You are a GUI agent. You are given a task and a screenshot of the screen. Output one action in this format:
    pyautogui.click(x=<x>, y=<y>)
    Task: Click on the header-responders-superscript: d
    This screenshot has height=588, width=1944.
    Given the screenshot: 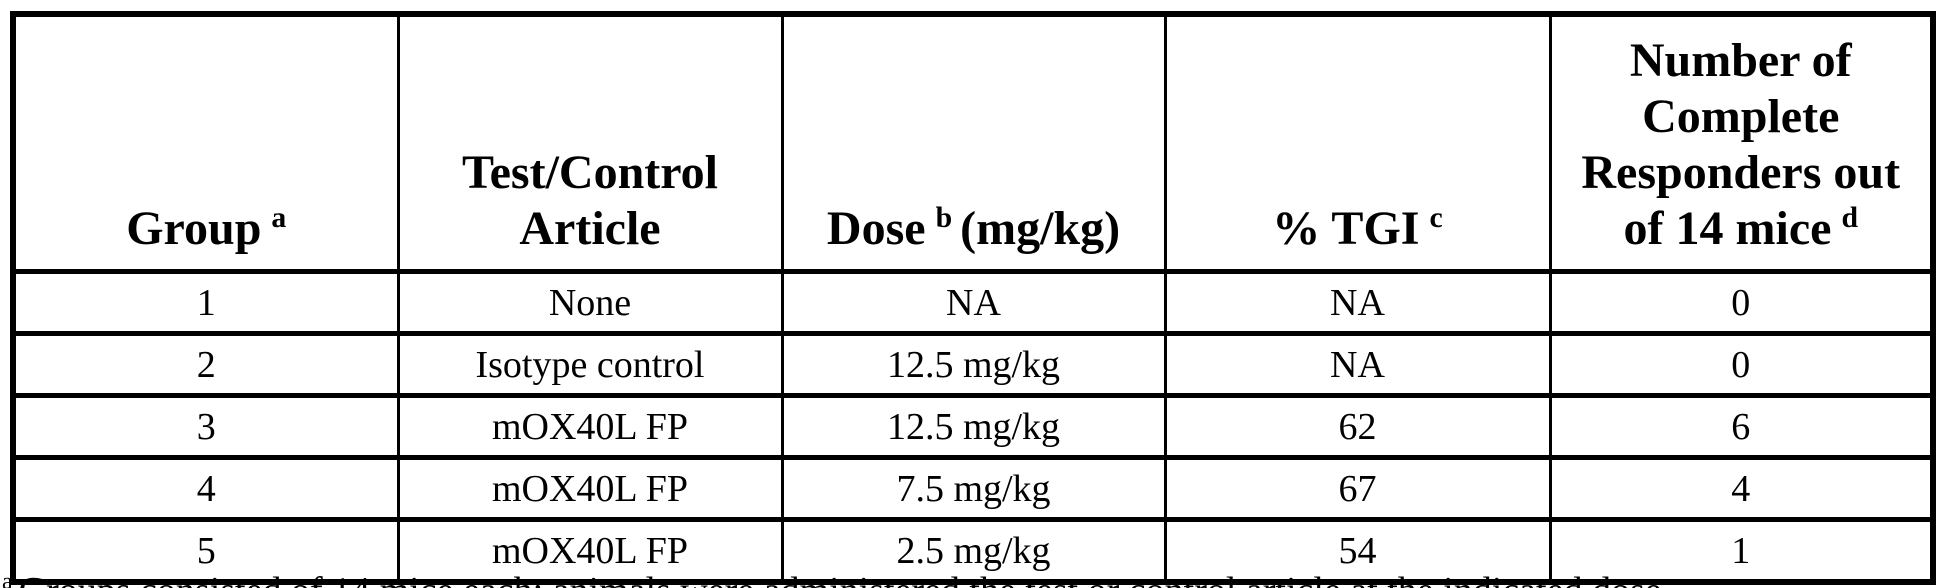 What is the action you would take?
    pyautogui.click(x=1849, y=217)
    